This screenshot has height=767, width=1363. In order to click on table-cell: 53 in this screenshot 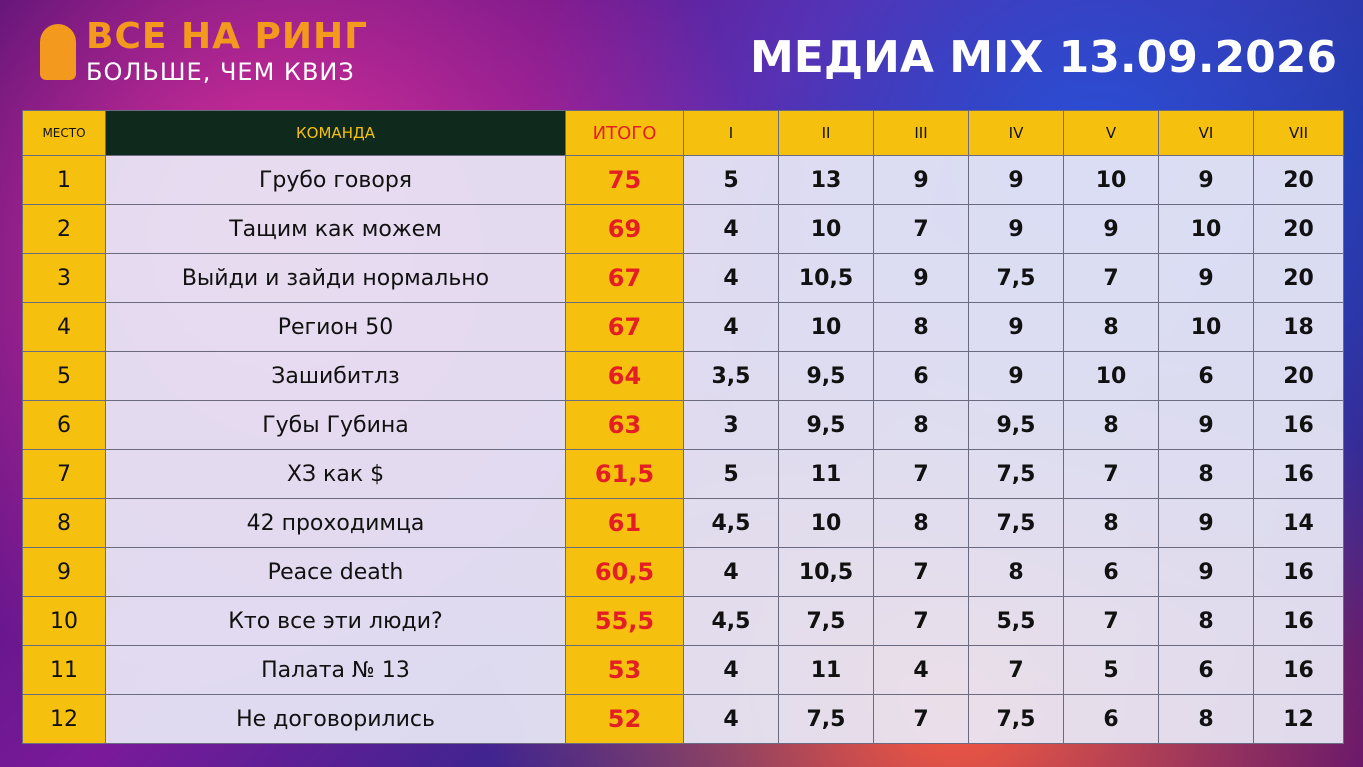, I will do `click(624, 670)`.